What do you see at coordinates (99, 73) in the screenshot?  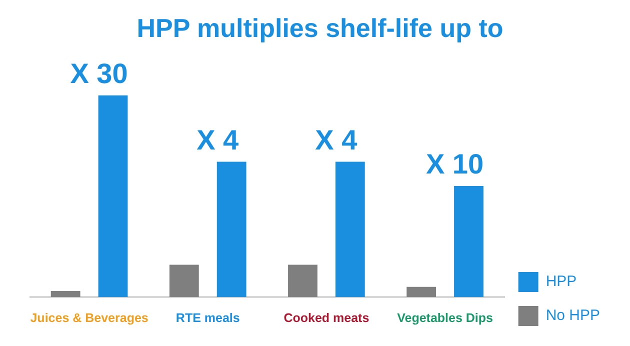 I see `text: X 30` at bounding box center [99, 73].